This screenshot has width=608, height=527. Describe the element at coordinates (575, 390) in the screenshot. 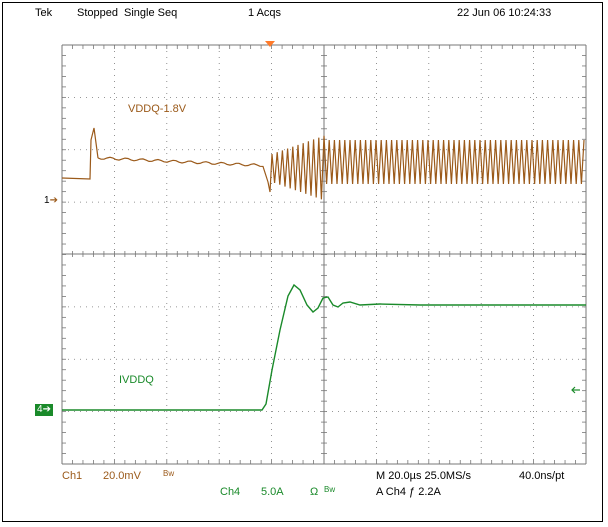

I see `arrow-left-icon` at that location.